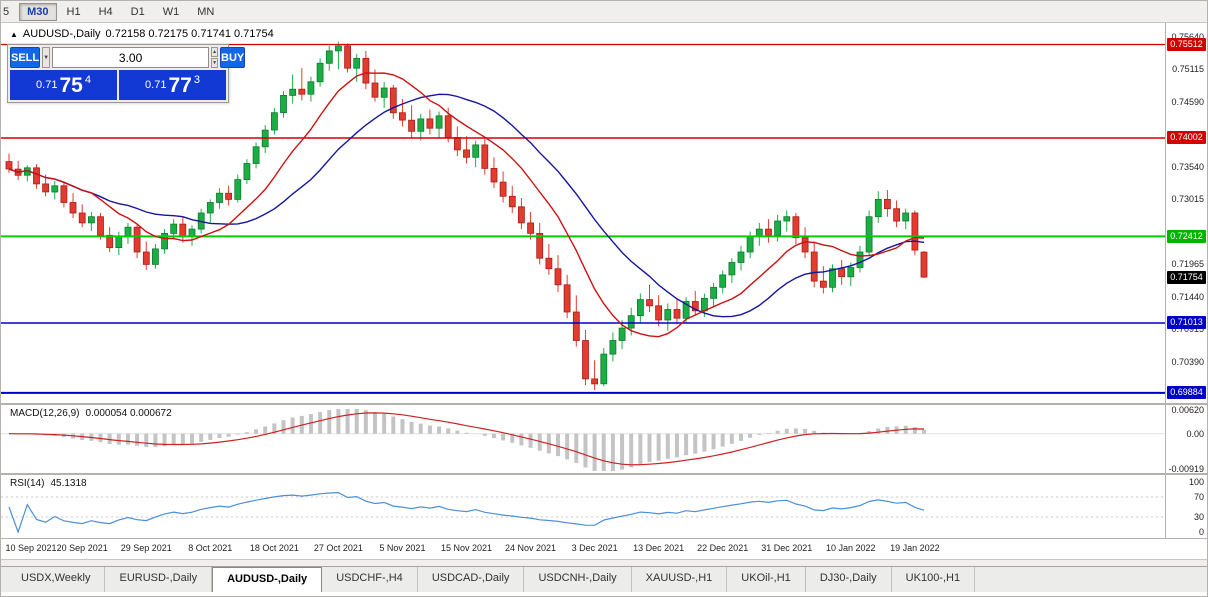 Image resolution: width=1208 pixels, height=597 pixels. Describe the element at coordinates (466, 548) in the screenshot. I see `date-label: 15 Nov 2021` at that location.